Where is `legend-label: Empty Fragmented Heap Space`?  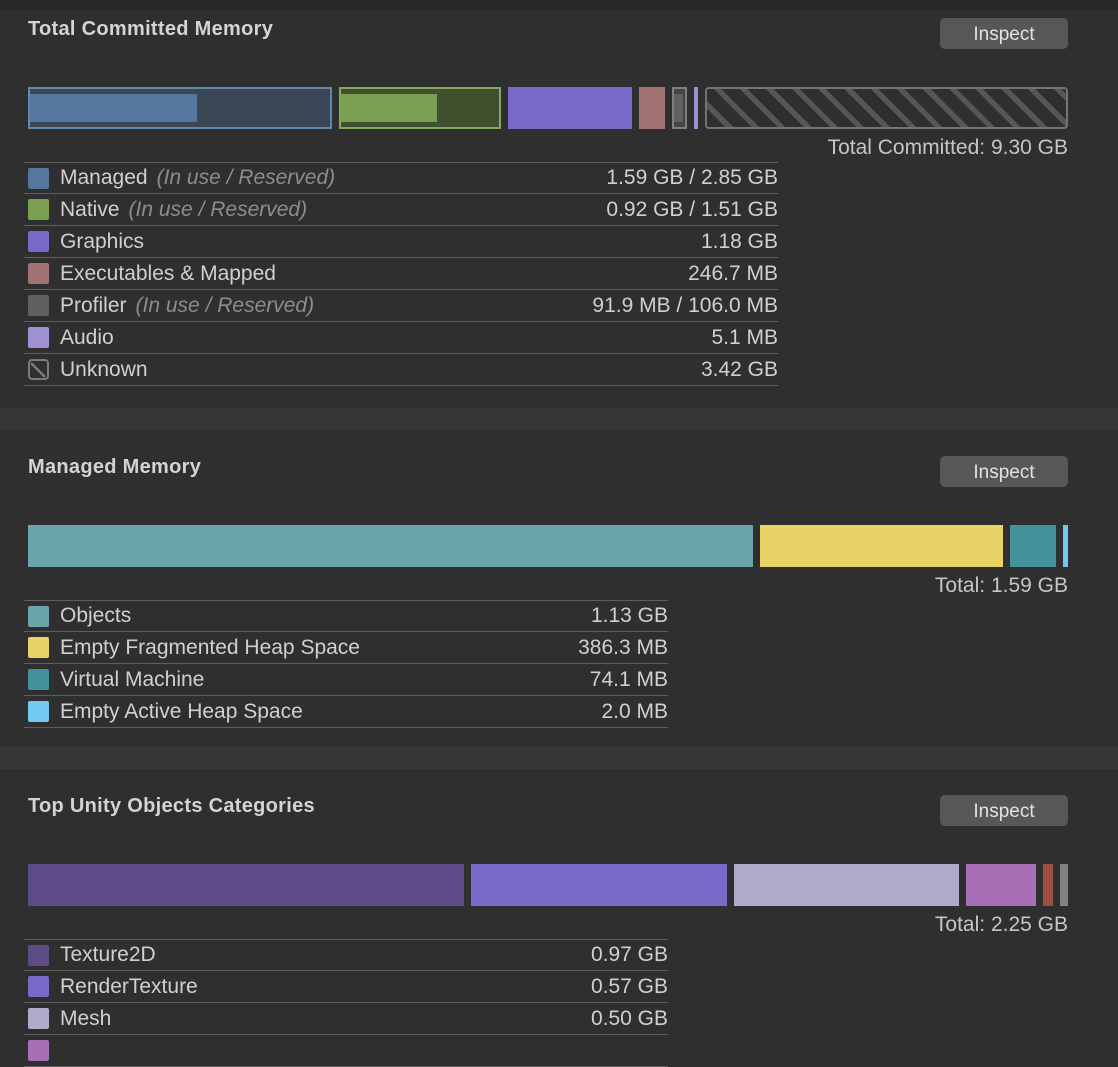
legend-label: Empty Fragmented Heap Space is located at coordinates (210, 647).